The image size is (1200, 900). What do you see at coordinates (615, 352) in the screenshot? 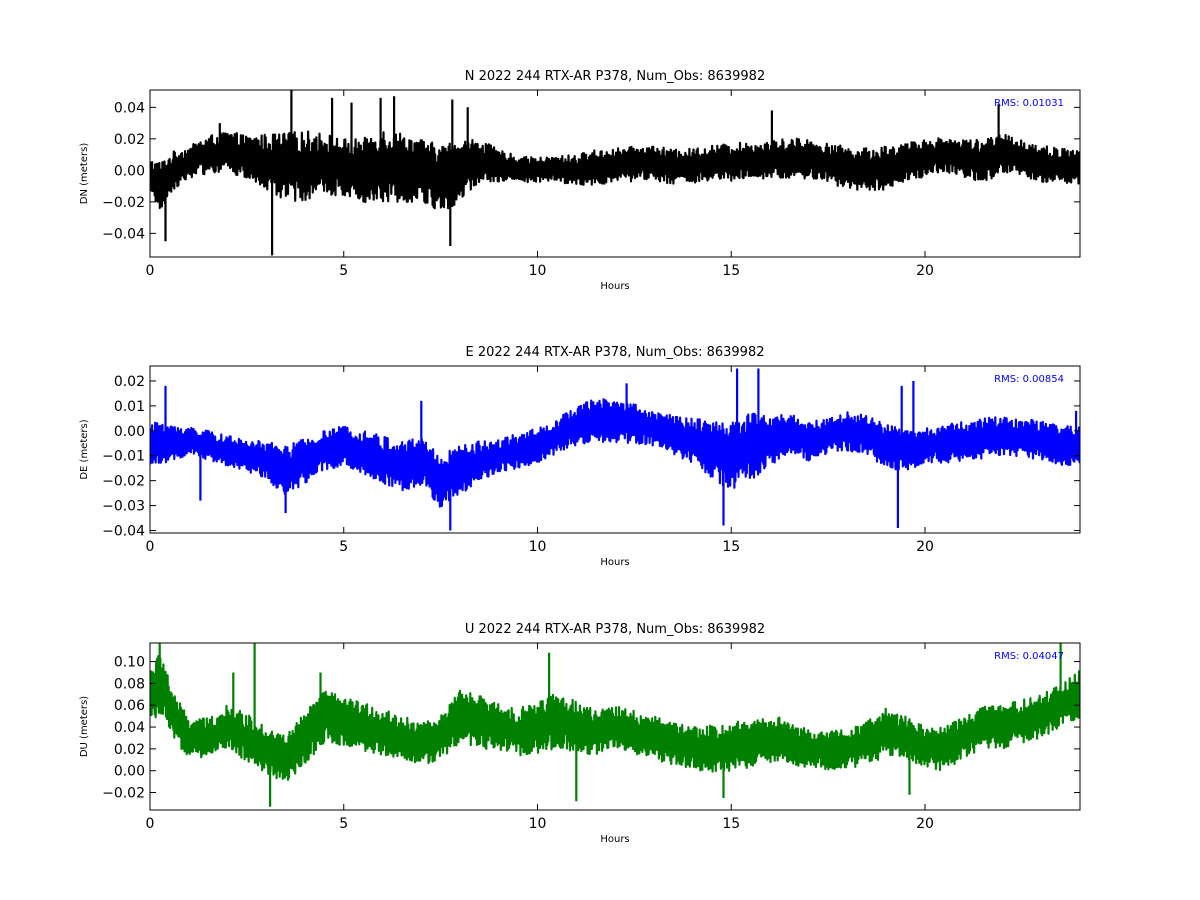
I see `east-chart-title: E 2022 244 RTX-AR P378, Num_Obs: 8639982` at bounding box center [615, 352].